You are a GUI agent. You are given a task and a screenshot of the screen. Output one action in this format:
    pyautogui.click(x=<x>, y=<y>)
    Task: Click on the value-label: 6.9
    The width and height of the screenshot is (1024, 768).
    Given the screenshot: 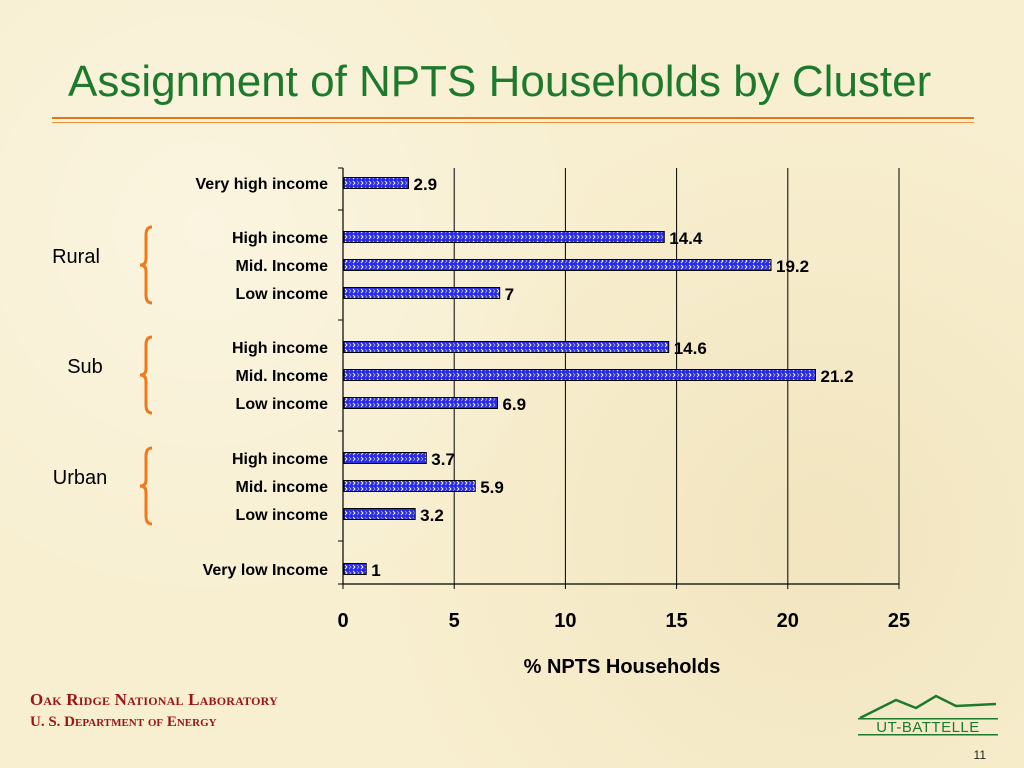 What is the action you would take?
    pyautogui.click(x=514, y=404)
    